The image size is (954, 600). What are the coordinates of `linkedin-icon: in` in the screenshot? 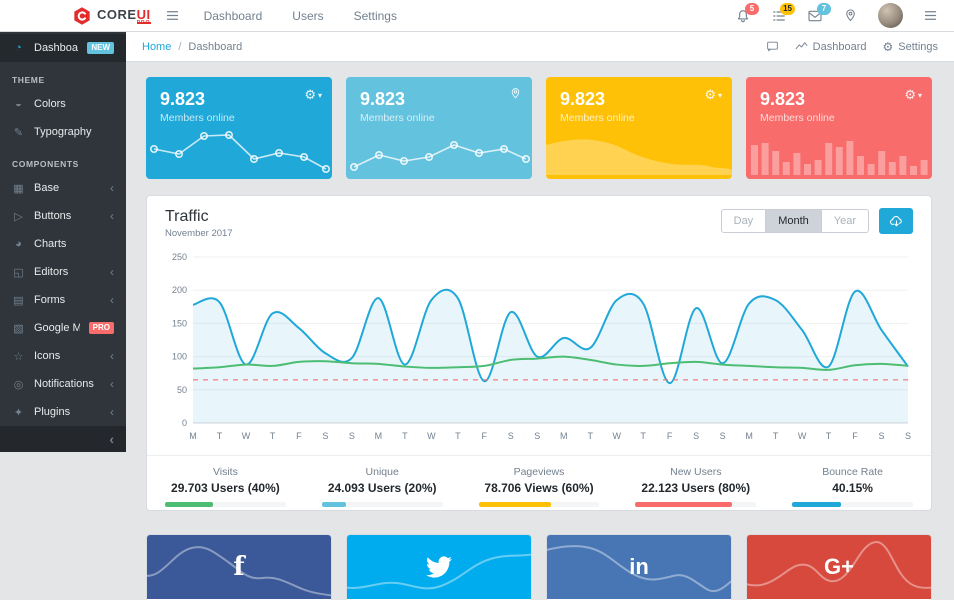 It's located at (639, 566).